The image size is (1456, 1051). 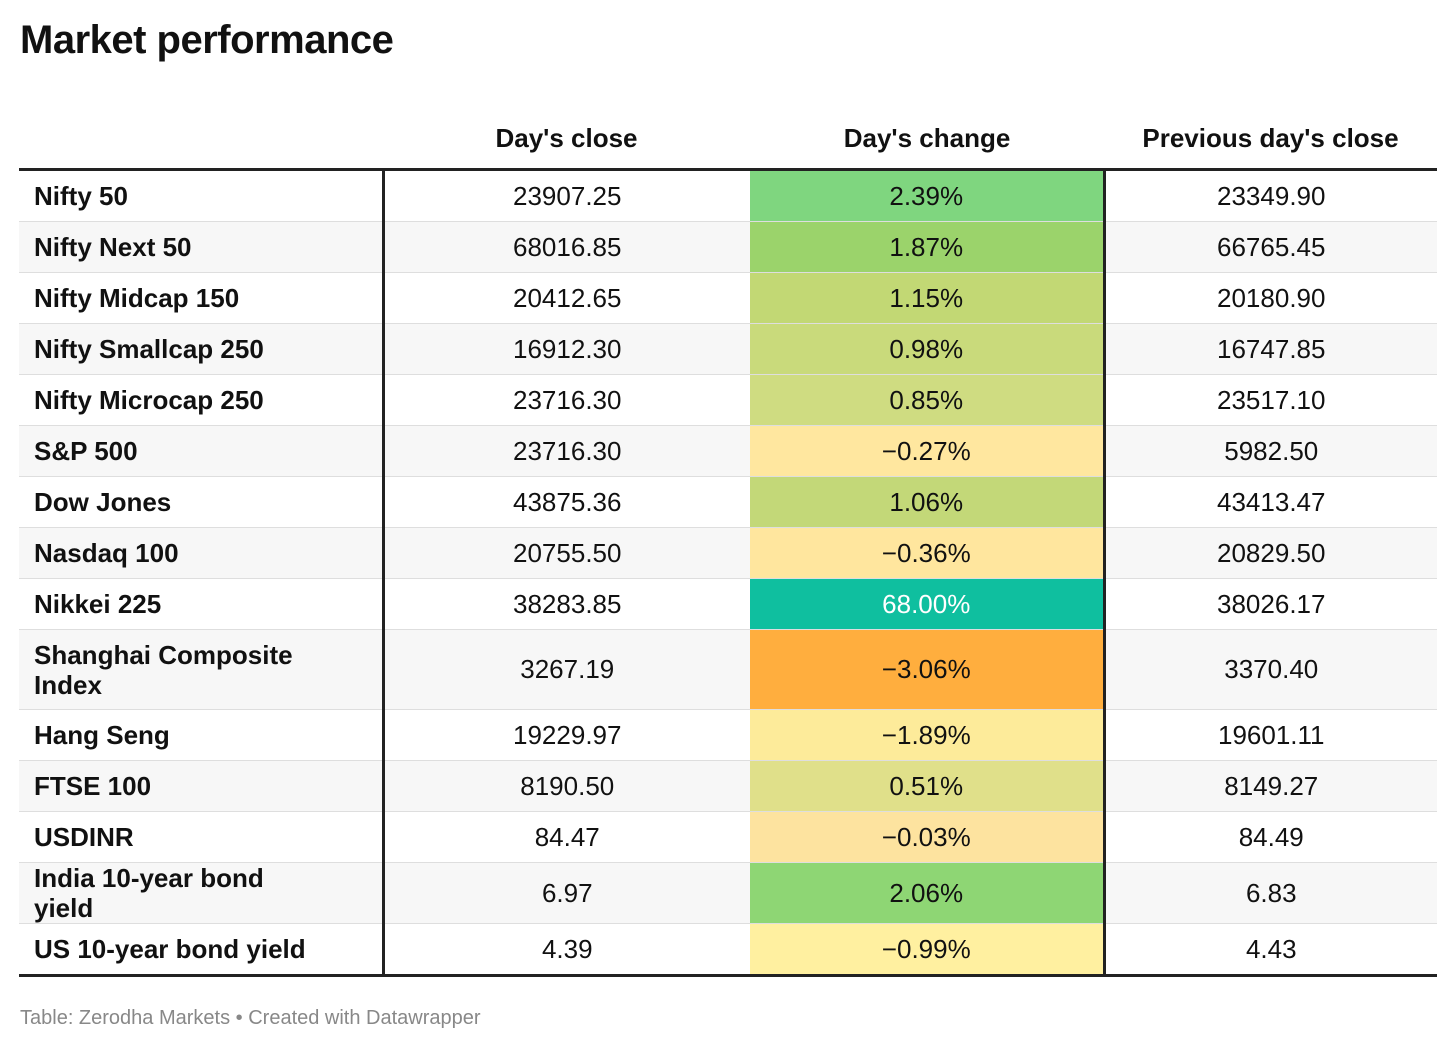 I want to click on days-change-cell: 0.98%, so click(x=928, y=349).